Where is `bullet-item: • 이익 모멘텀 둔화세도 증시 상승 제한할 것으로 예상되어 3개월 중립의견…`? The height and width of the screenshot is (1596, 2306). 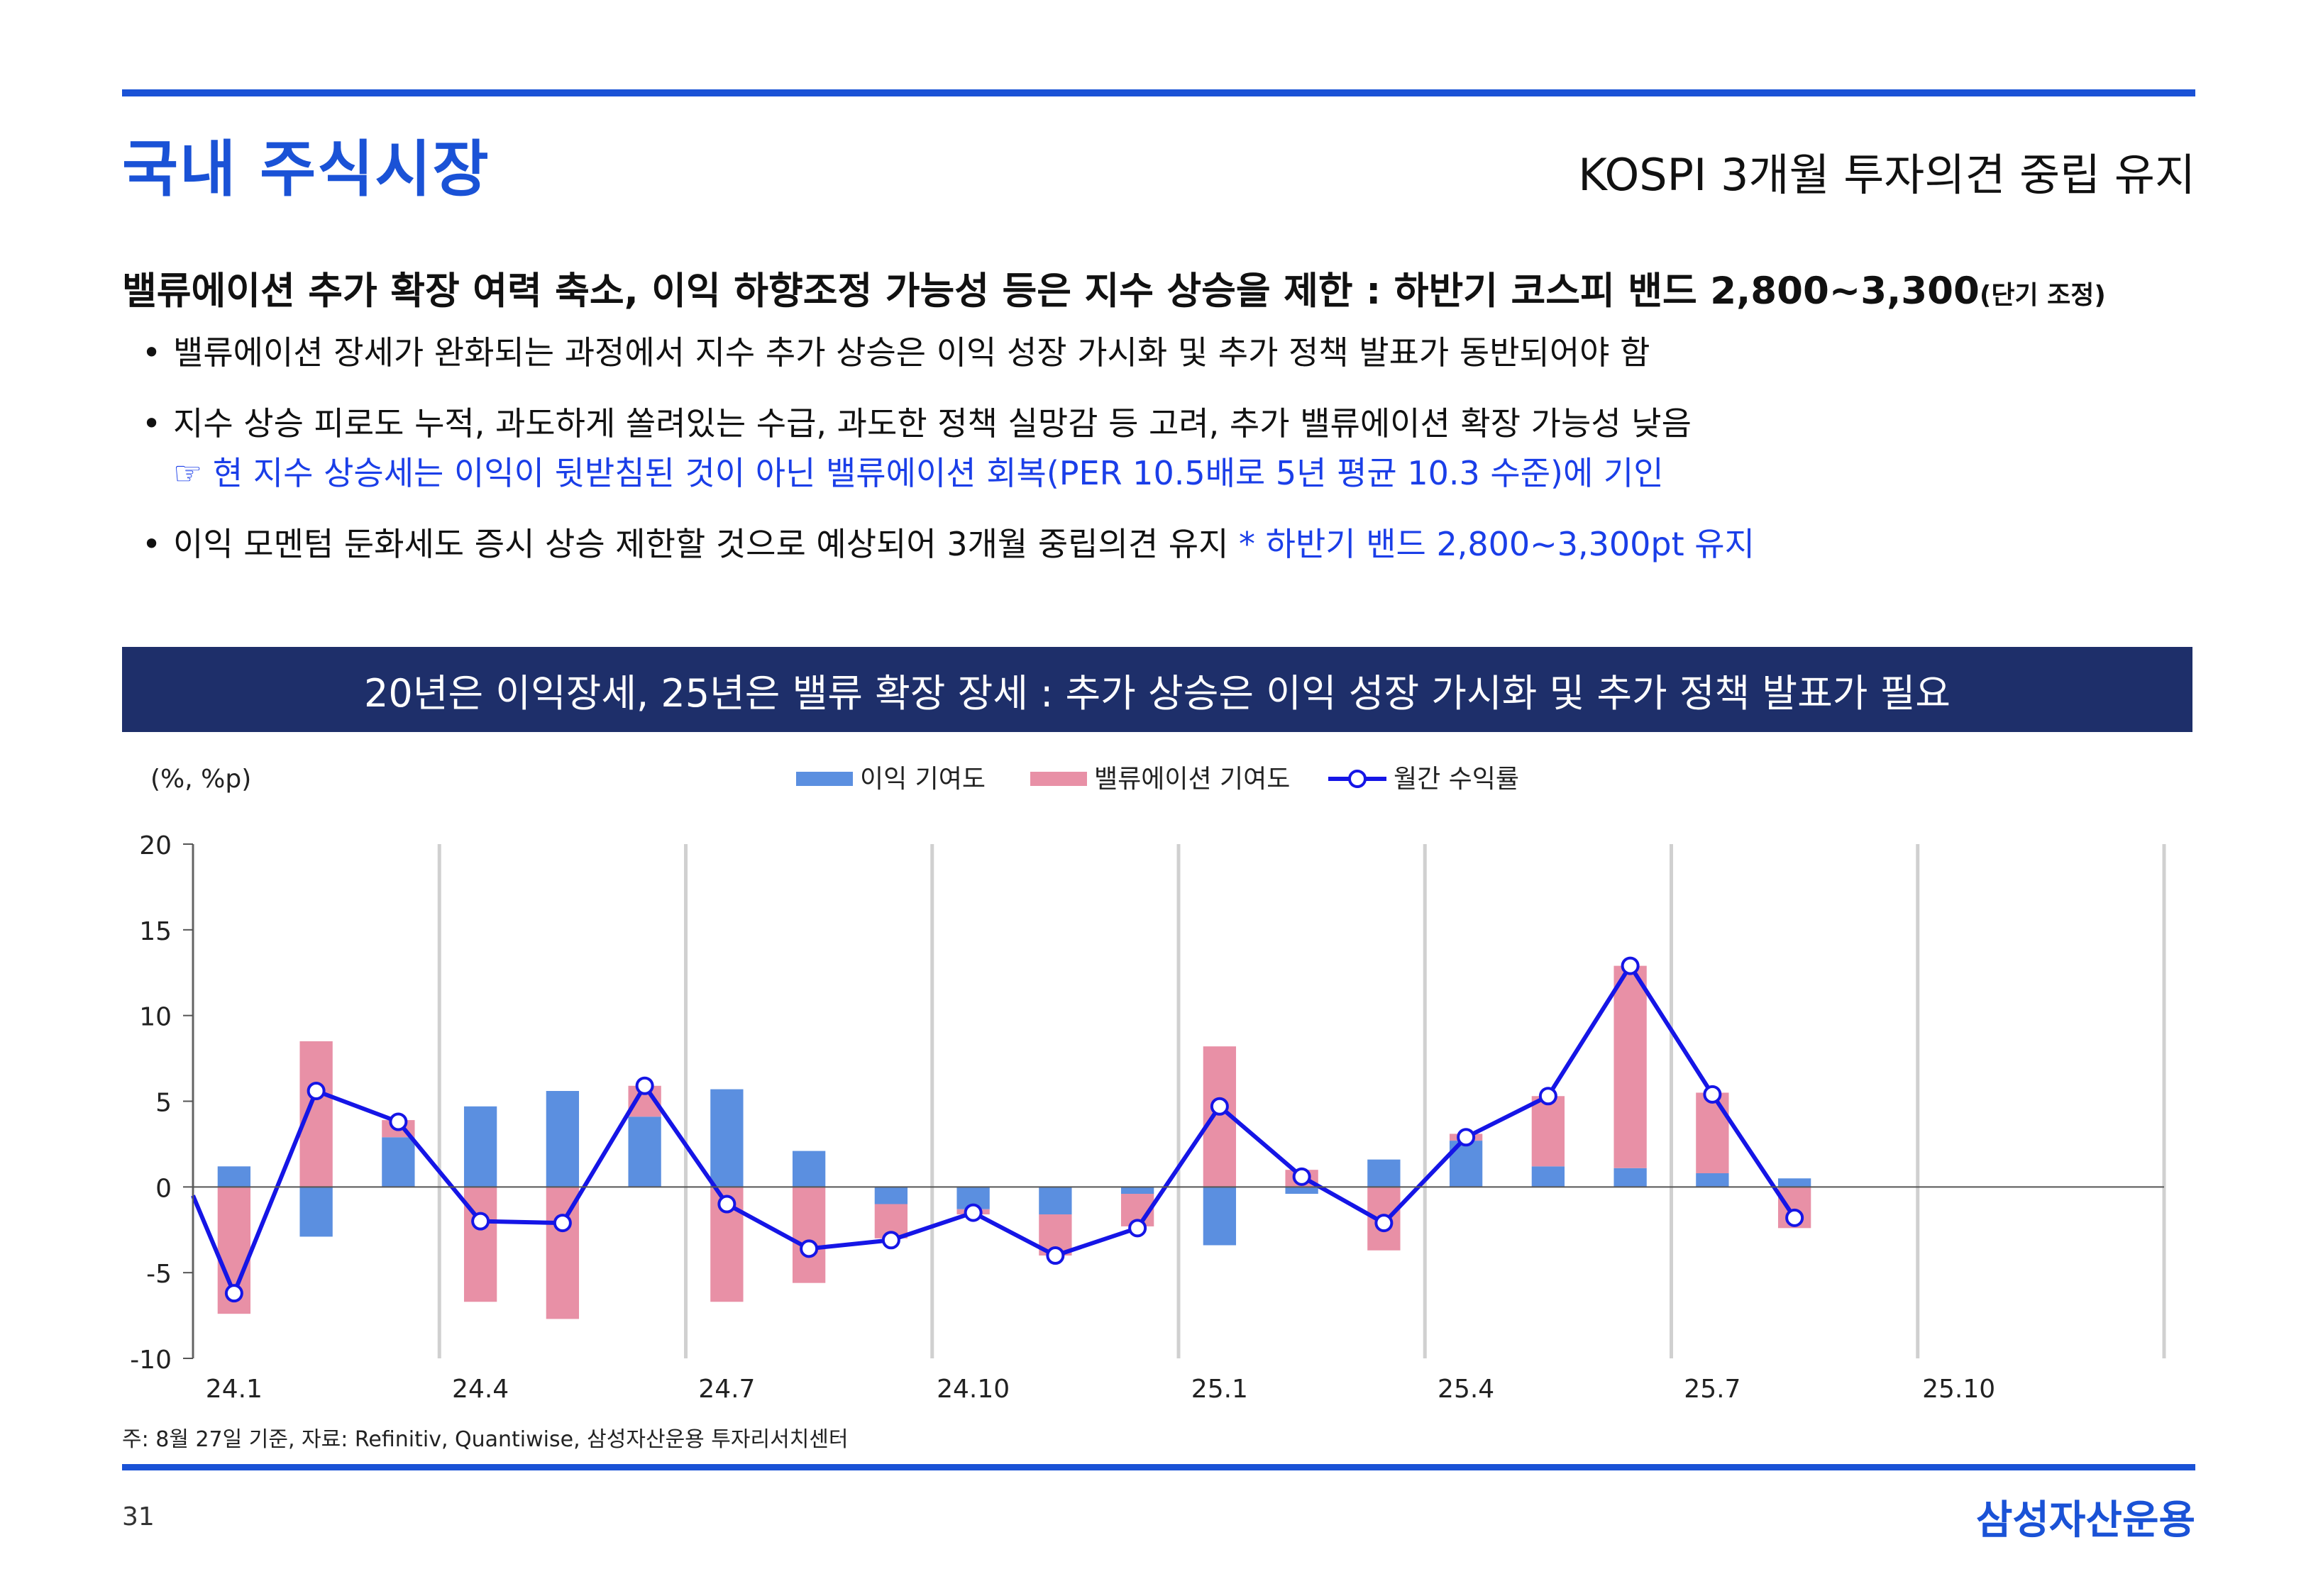 bullet-item: • 이익 모멘텀 둔화세도 증시 상승 제한할 것으로 예상되어 3개월 중립의견… is located at coordinates (949, 544).